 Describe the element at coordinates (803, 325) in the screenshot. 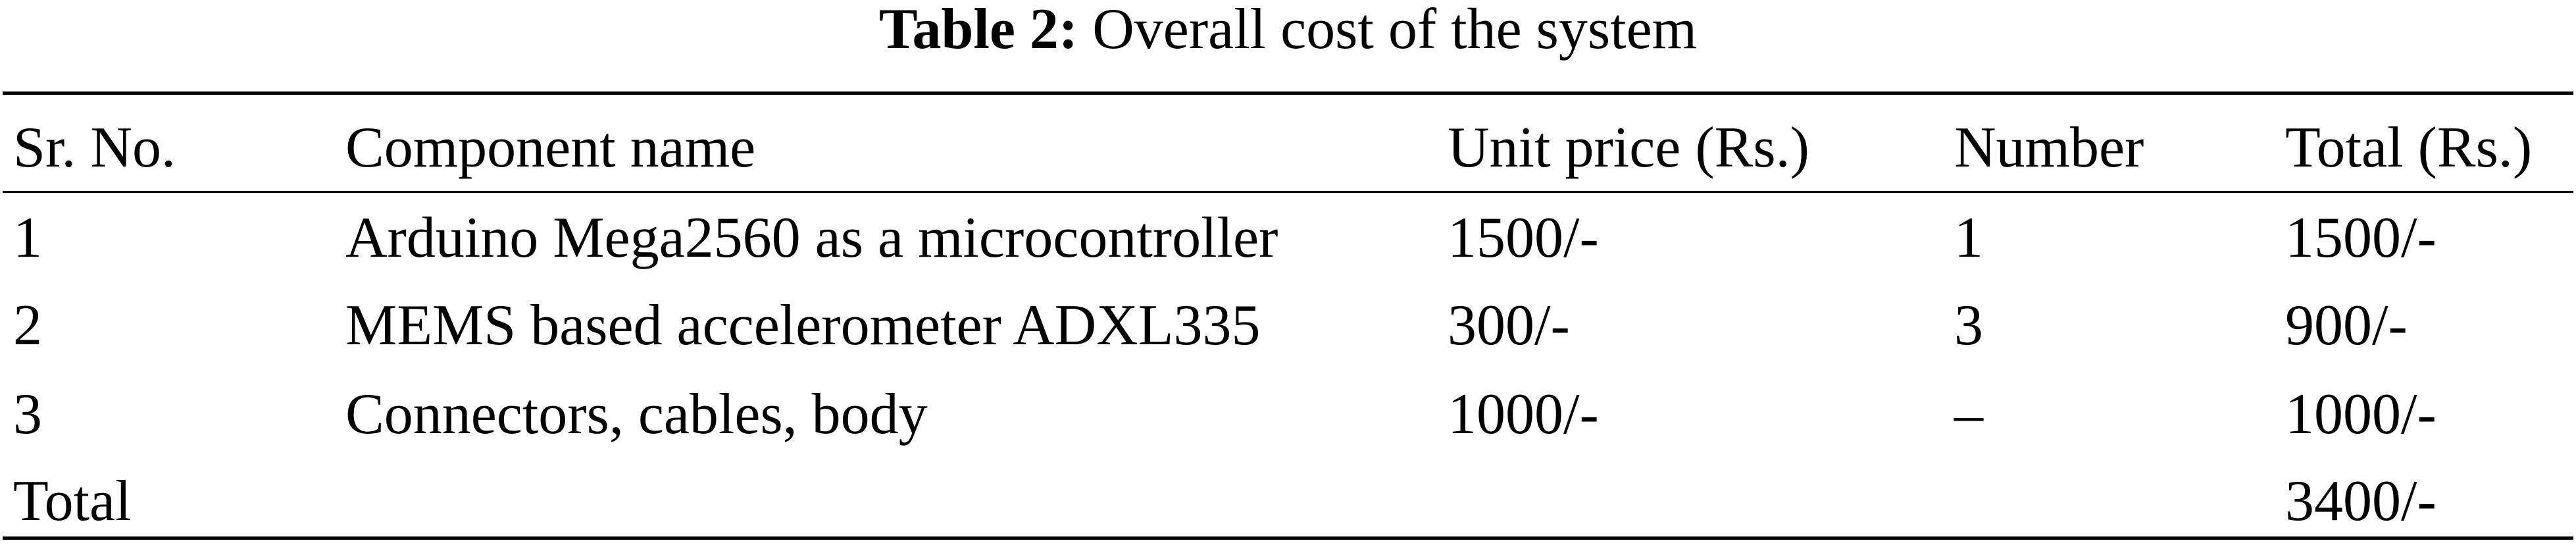

I see `row-component-name: MEMS based accelerometer ADXL335` at that location.